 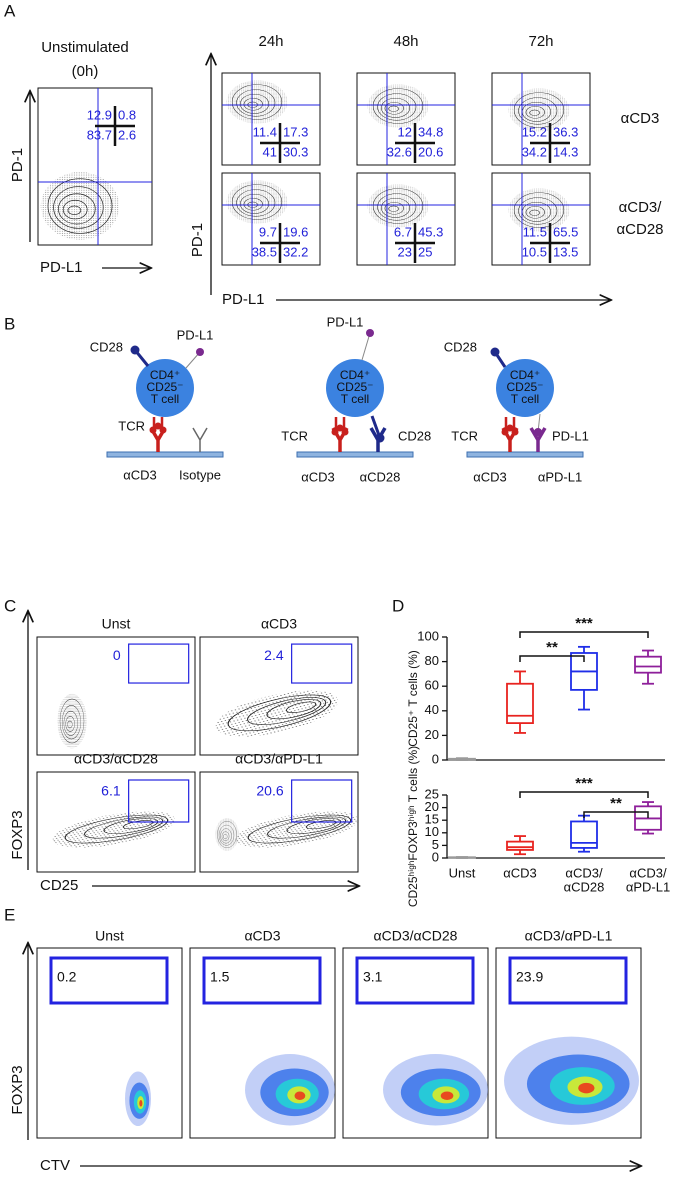 I want to click on ligand-head, so click(x=370, y=333).